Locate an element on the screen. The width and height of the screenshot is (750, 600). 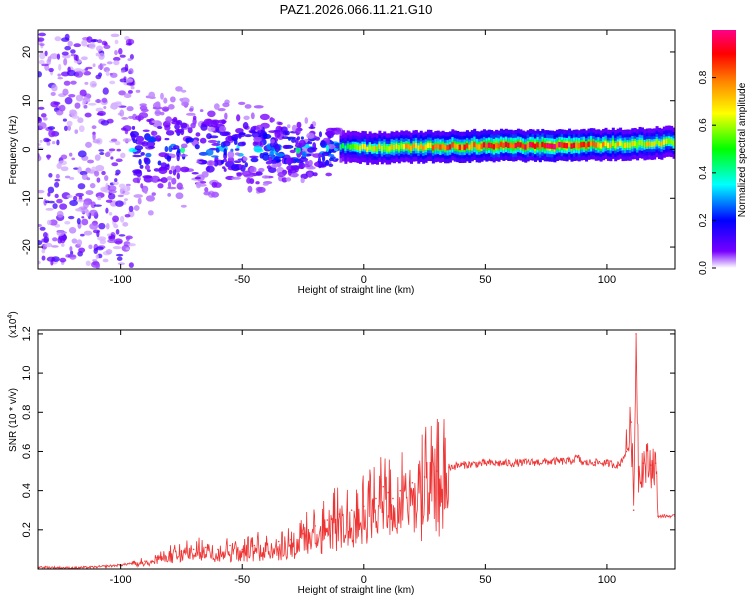
spectrogram-y-tick-label: 10 is located at coordinates (27, 101).